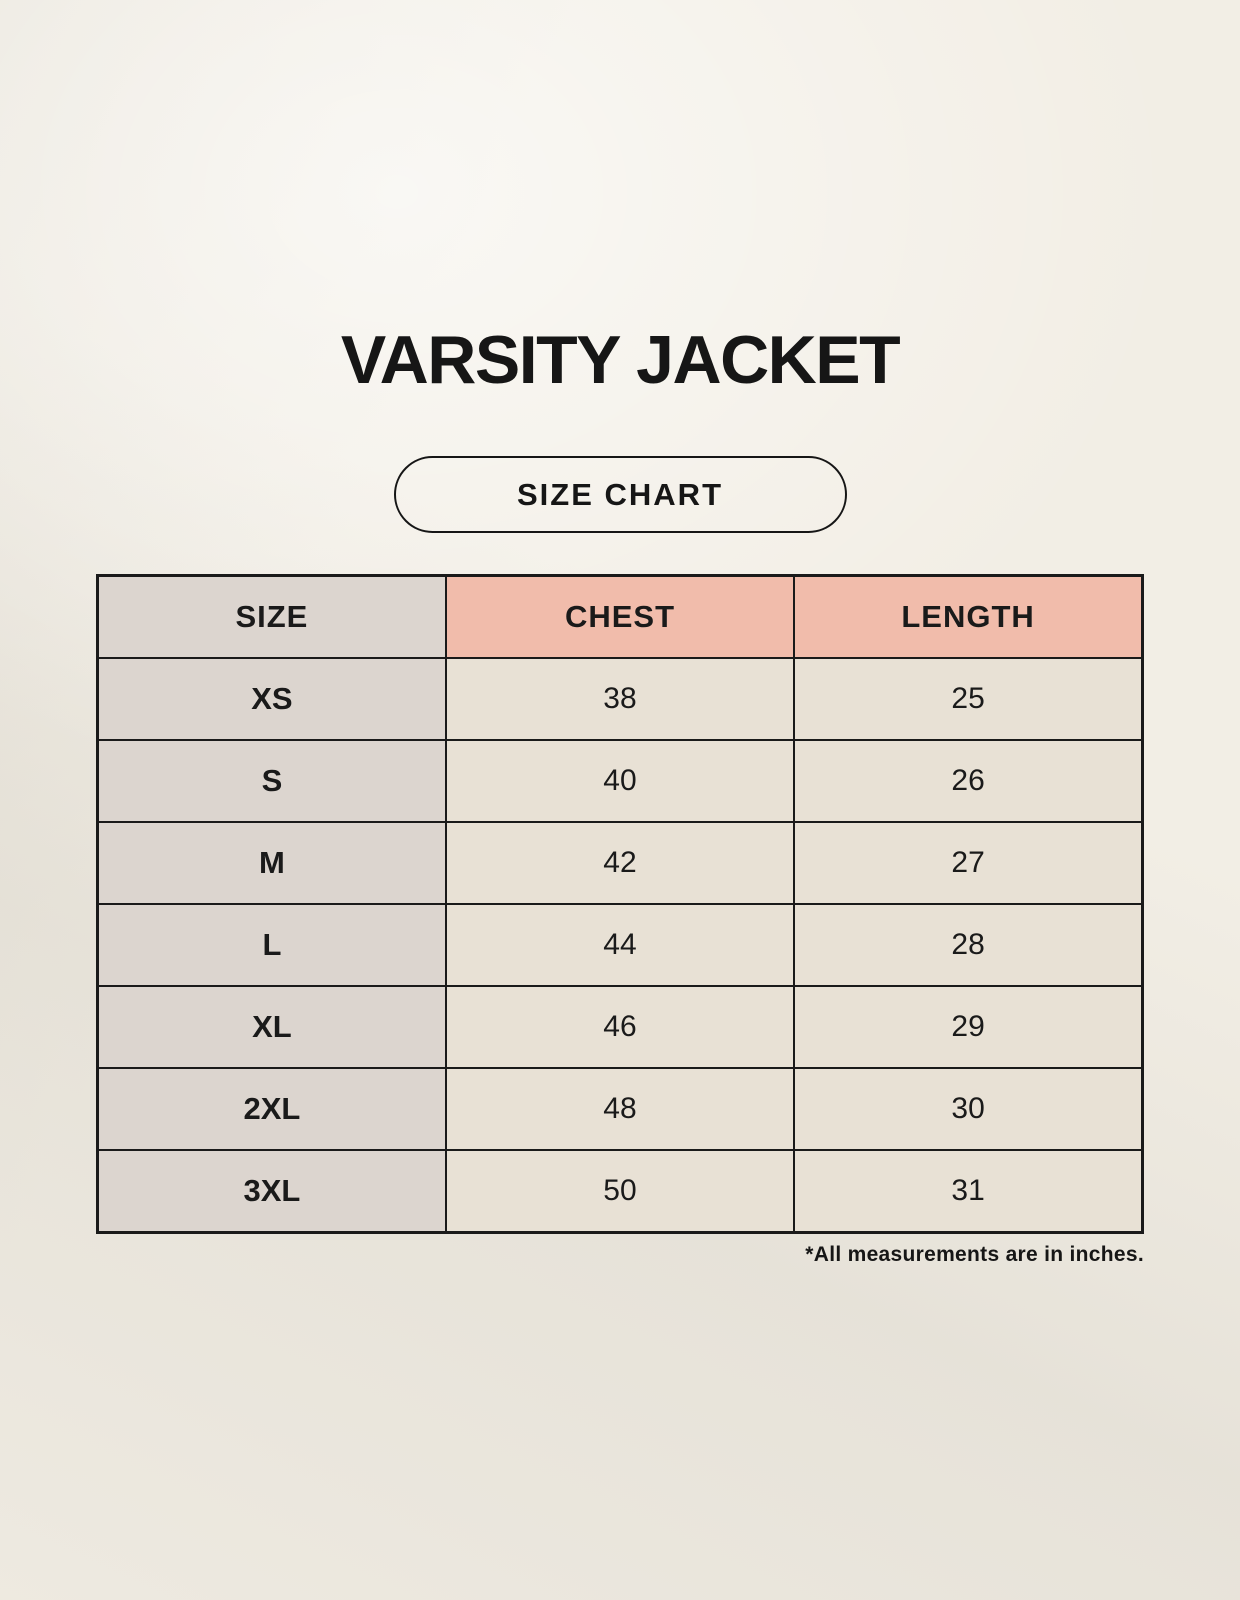  I want to click on table-row: 2XL 48 30, so click(620, 1109).